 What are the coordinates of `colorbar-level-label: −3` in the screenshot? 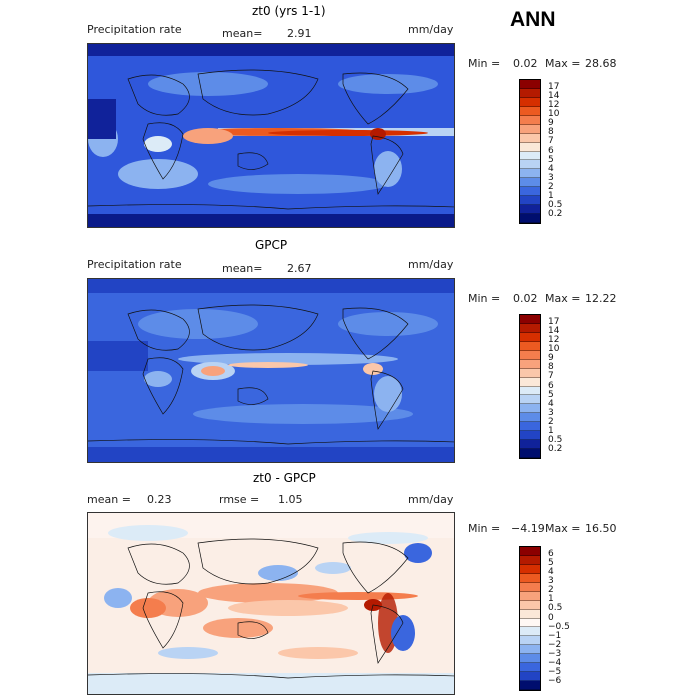 It's located at (555, 653).